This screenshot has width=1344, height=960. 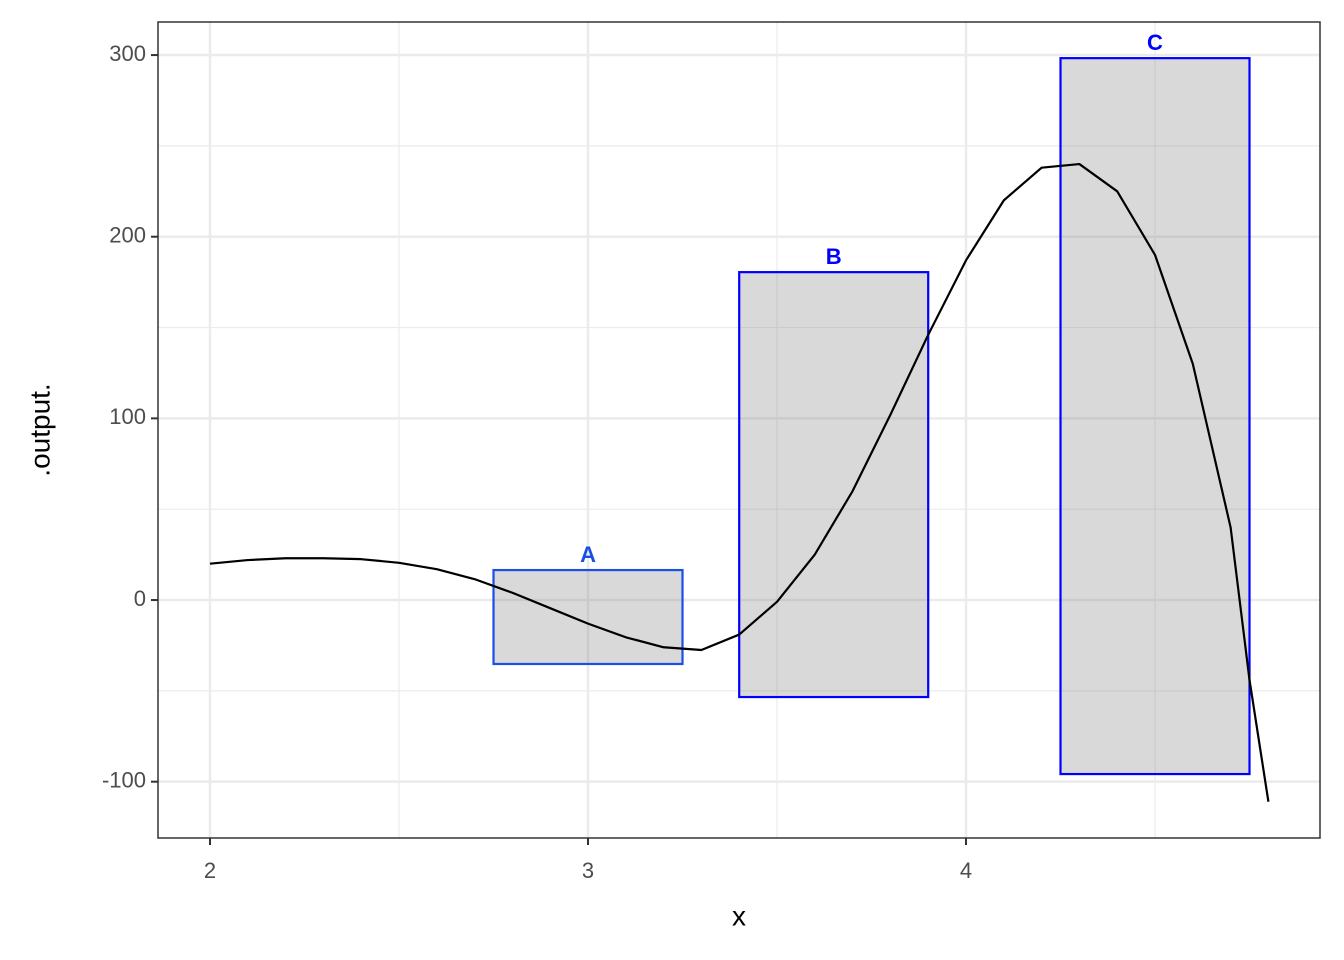 I want to click on y-tick-label: 100, so click(x=127, y=416).